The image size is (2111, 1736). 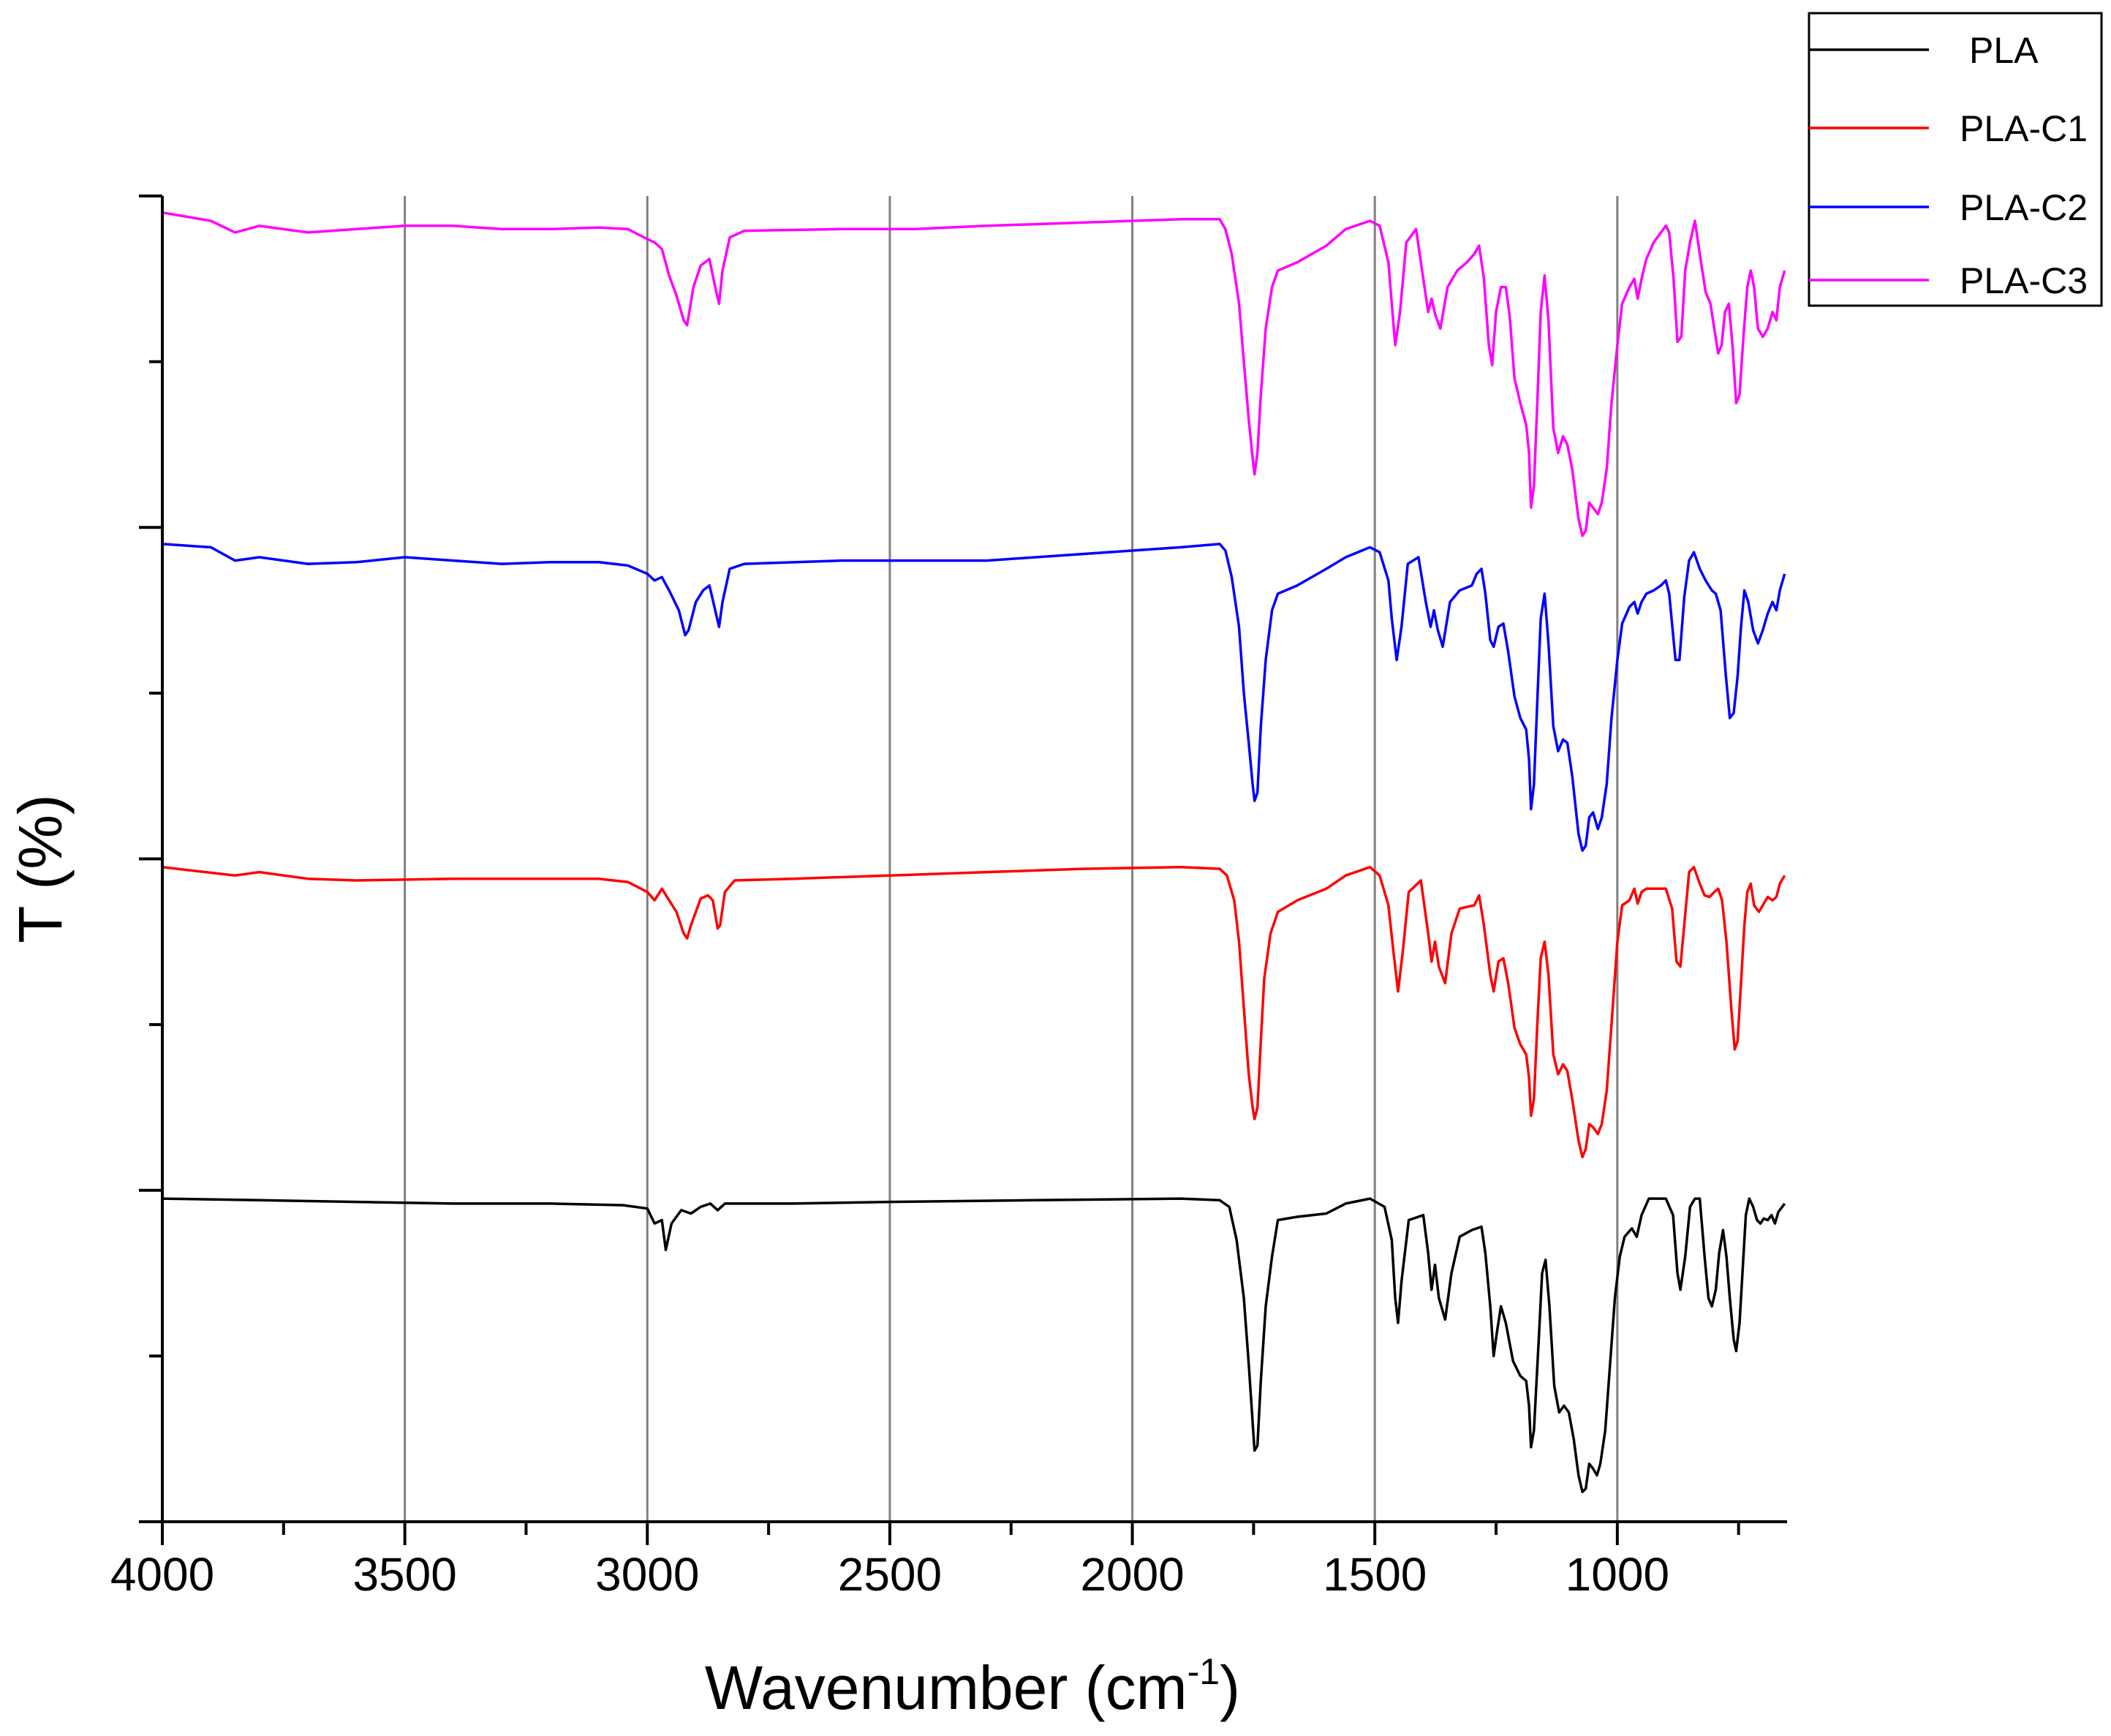 What do you see at coordinates (1230, 1687) in the screenshot?
I see `x-axis-title-close: )` at bounding box center [1230, 1687].